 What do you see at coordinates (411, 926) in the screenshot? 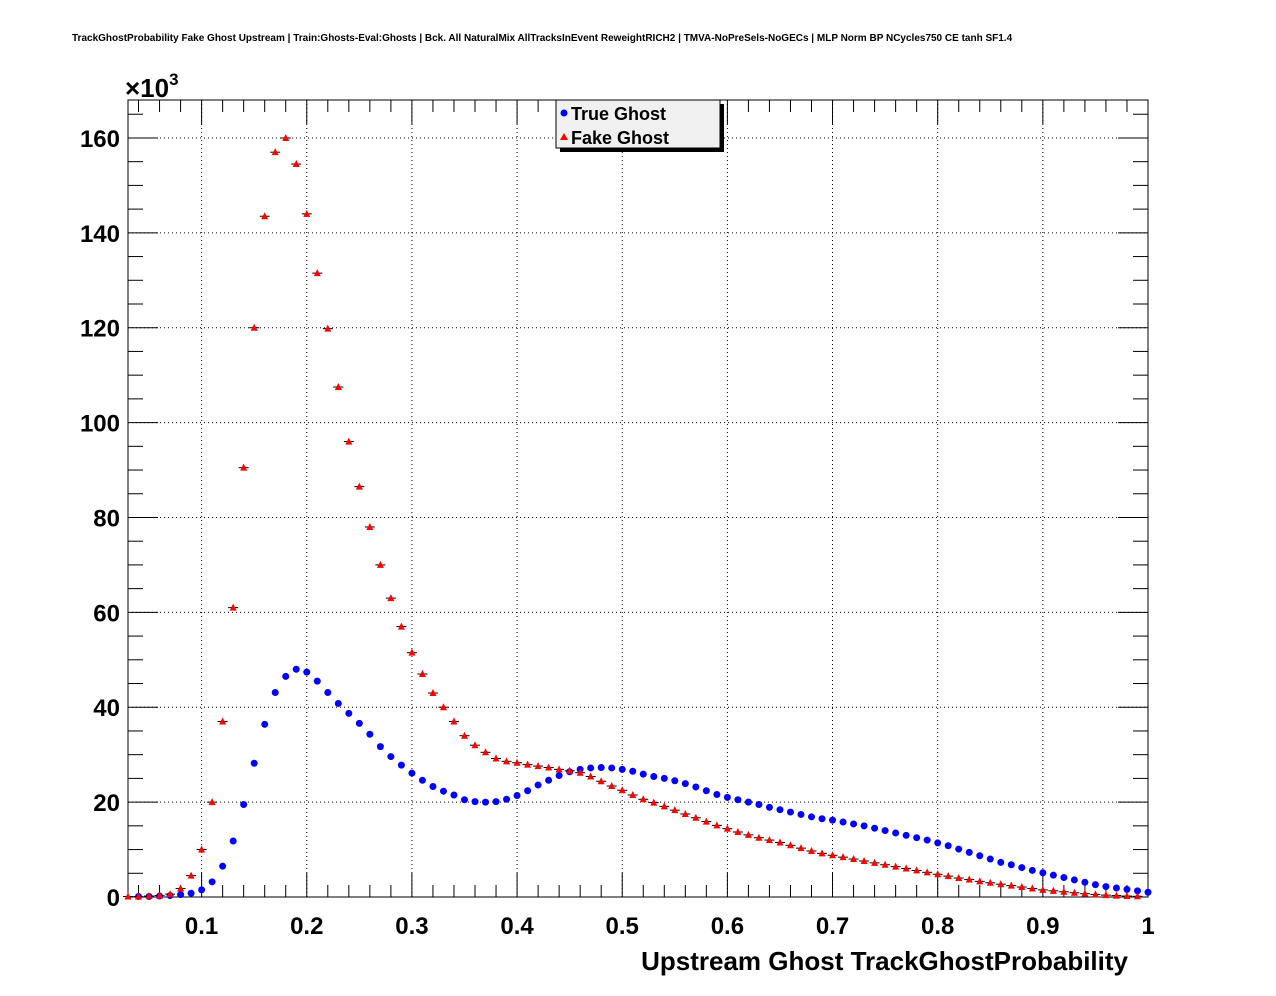
I see `x-tick-label: 0.3` at bounding box center [411, 926].